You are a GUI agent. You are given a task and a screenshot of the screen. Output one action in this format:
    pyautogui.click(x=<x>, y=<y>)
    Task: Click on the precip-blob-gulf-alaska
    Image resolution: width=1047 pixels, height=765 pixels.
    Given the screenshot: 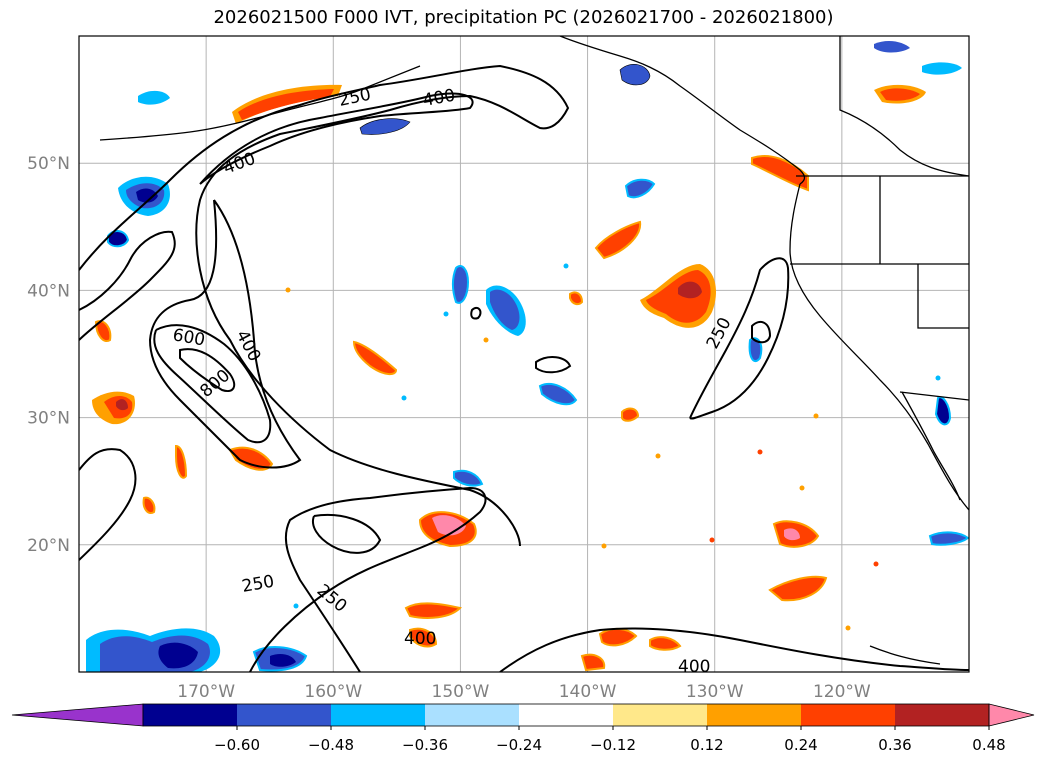 What is the action you would take?
    pyautogui.click(x=790, y=63)
    